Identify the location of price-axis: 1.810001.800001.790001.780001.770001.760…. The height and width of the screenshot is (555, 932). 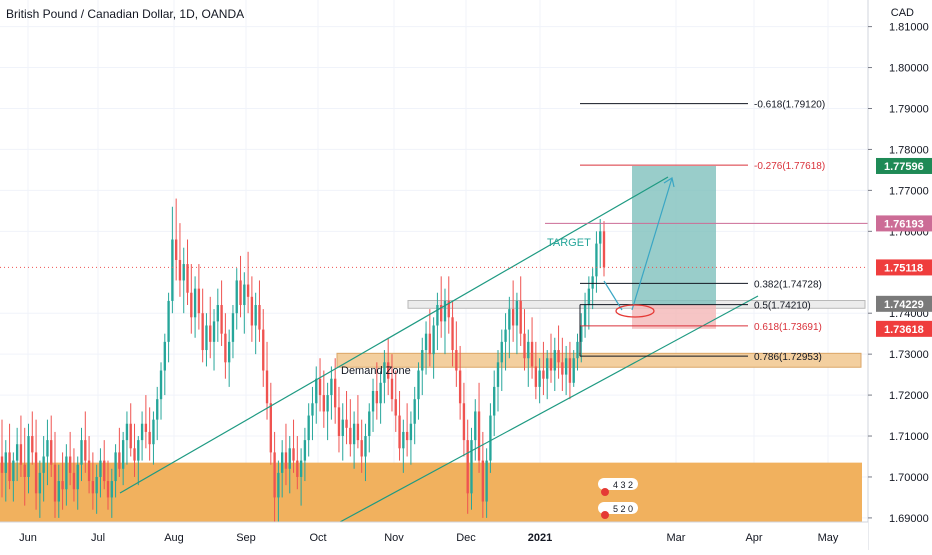
(899, 275).